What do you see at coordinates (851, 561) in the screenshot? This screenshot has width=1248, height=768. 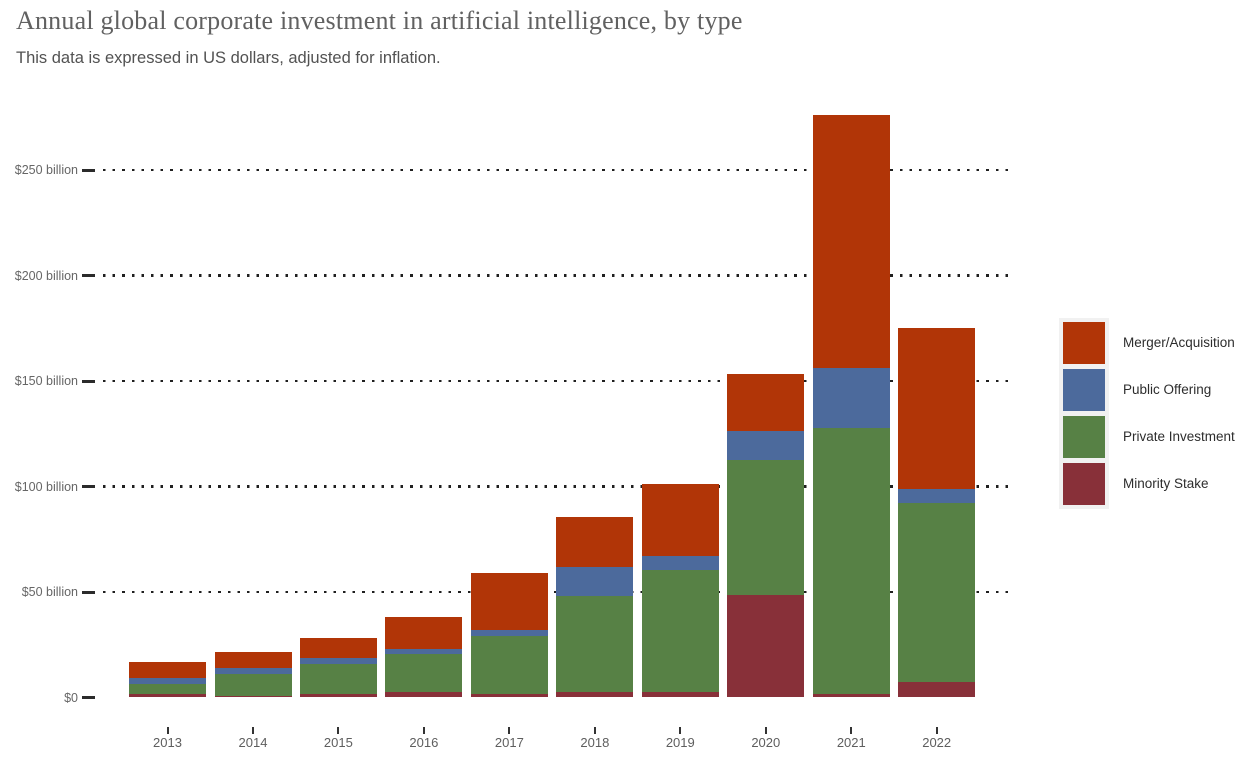 I see `bar-segment-2021-private-investment` at bounding box center [851, 561].